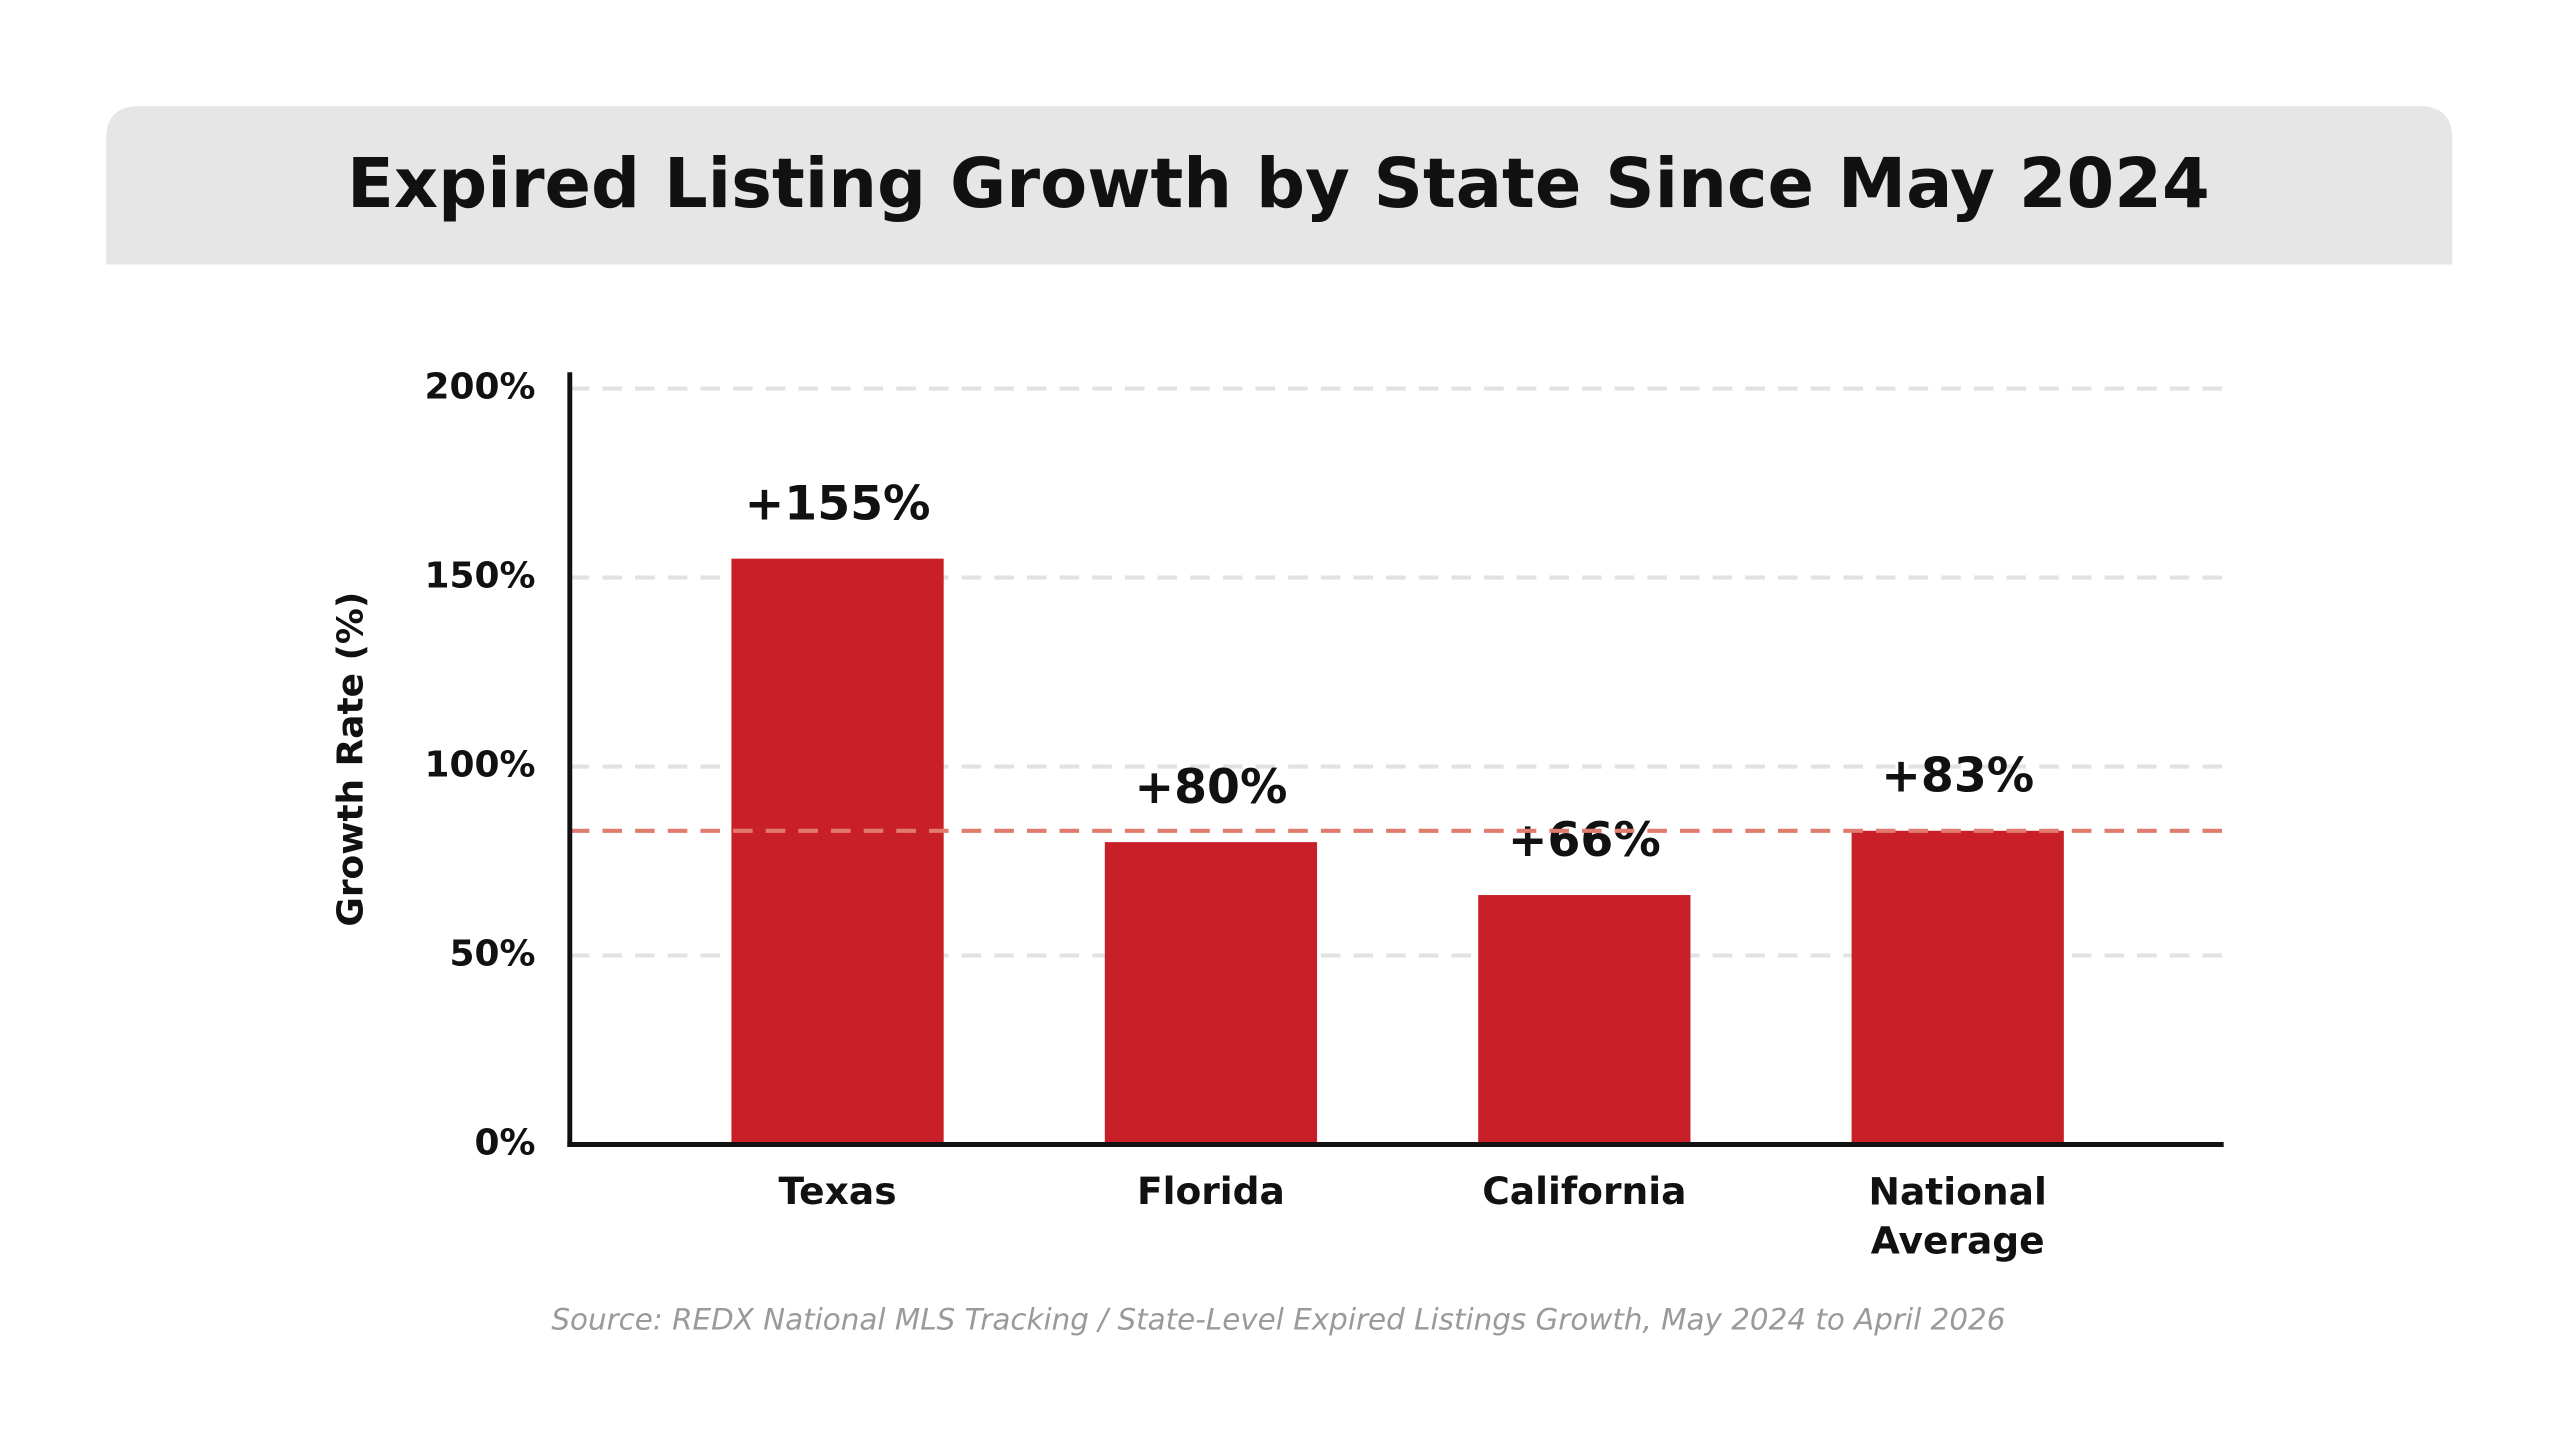  I want to click on x-tick-label: California, so click(1584, 1191).